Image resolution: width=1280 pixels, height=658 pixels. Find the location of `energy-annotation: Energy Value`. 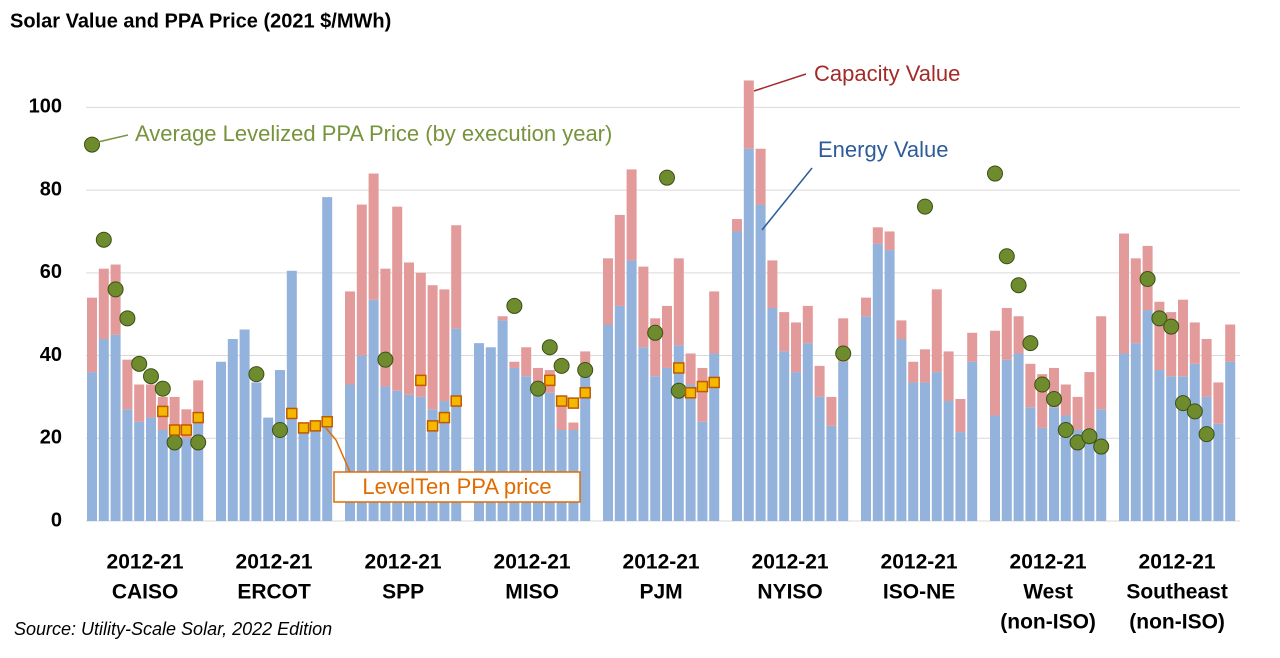

energy-annotation: Energy Value is located at coordinates (883, 149).